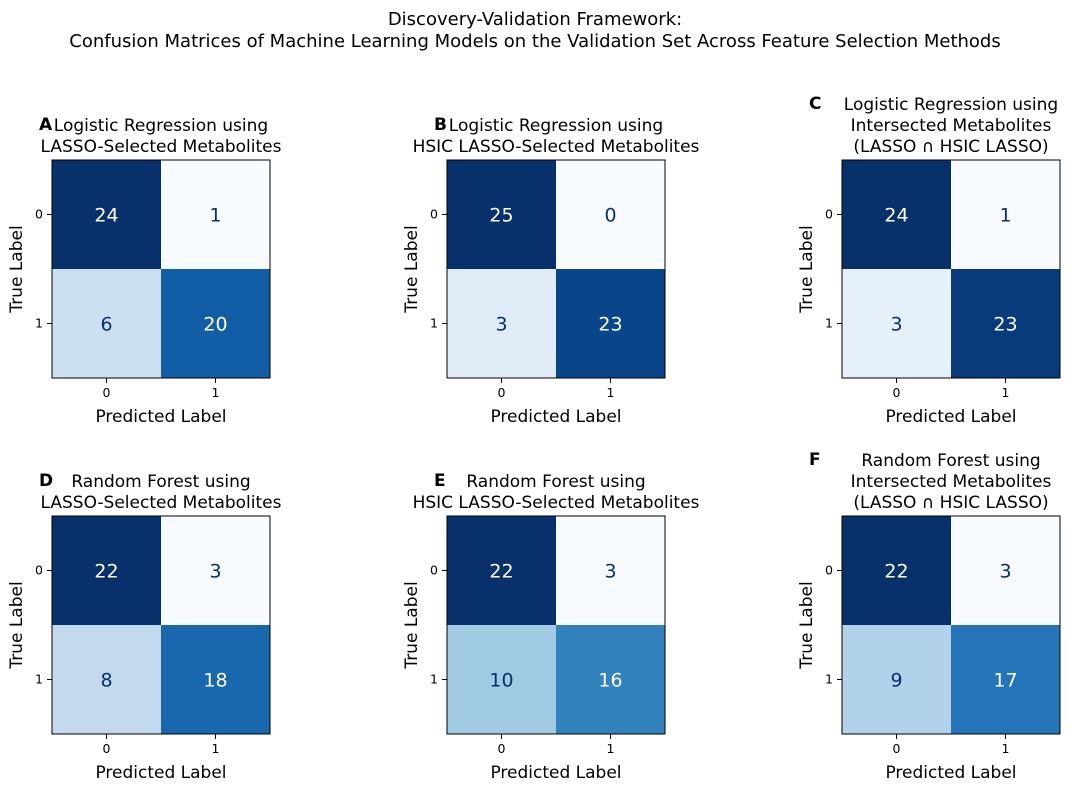  I want to click on cell-value-label: 9, so click(896, 681).